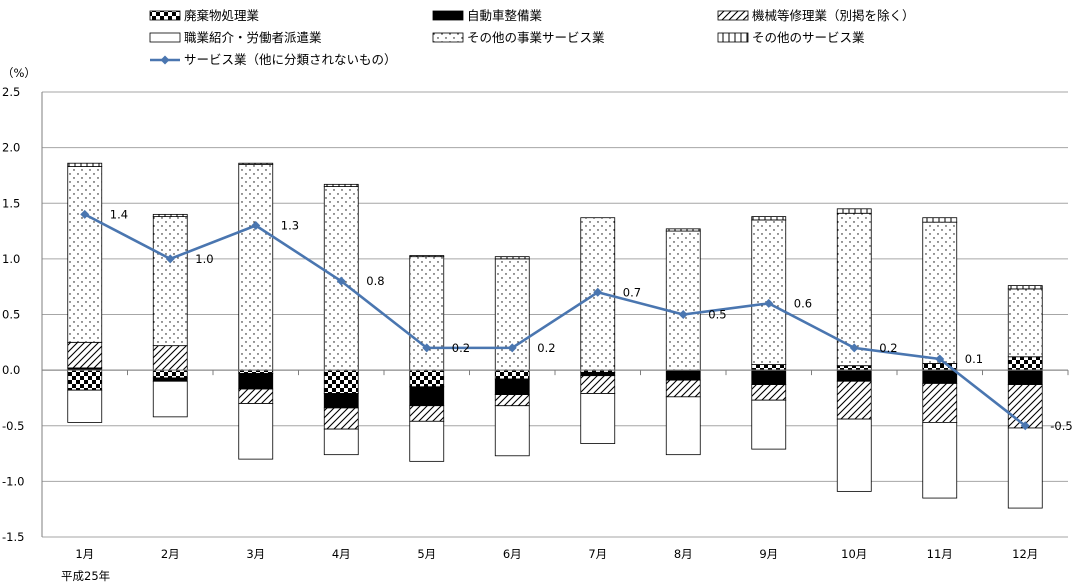 This screenshot has width=1080, height=585. Describe the element at coordinates (119, 214) in the screenshot. I see `data-label: 1.4` at that location.